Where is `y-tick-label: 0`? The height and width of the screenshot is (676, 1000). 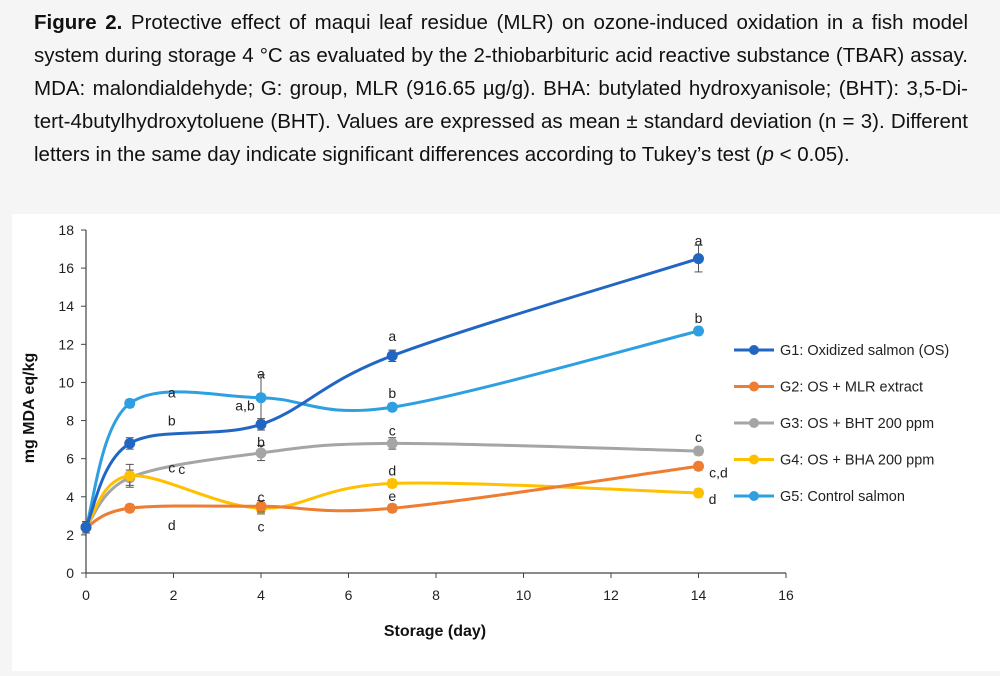 y-tick-label: 0 is located at coordinates (70, 573).